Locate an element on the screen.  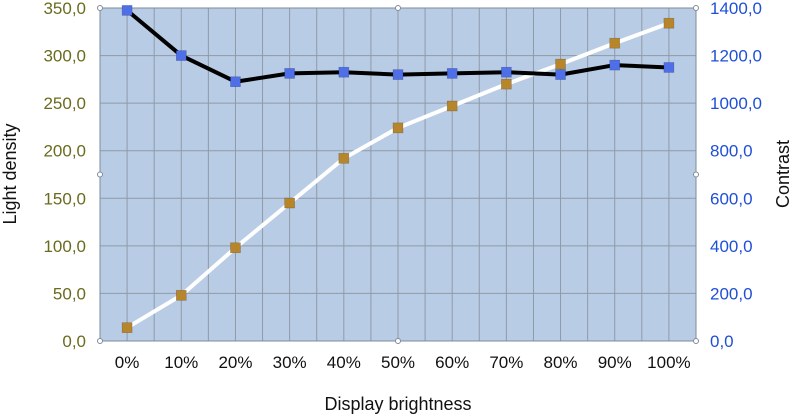
x-tick-label: 60% is located at coordinates (452, 362).